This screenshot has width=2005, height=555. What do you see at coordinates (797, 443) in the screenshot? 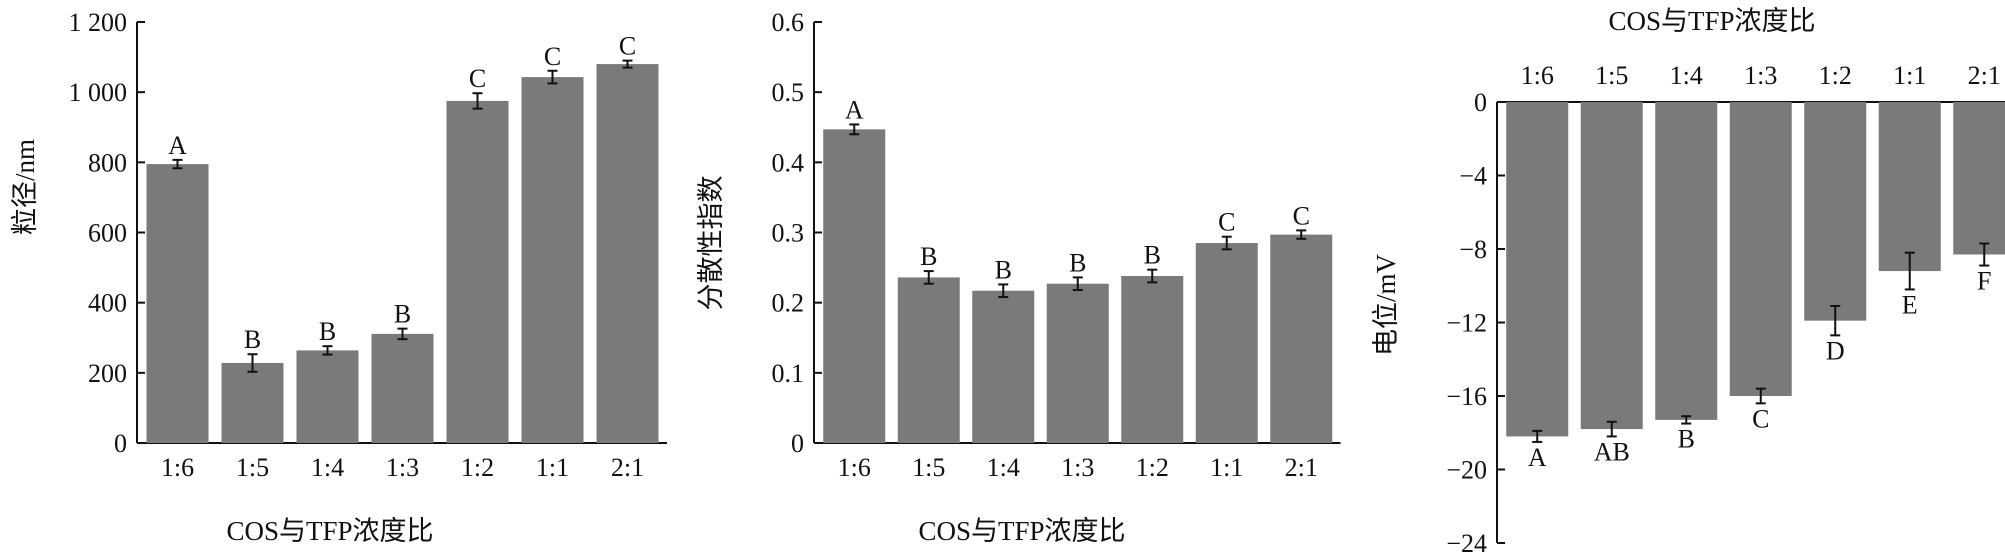
I see `chart-1-y-tick-label: 0` at bounding box center [797, 443].